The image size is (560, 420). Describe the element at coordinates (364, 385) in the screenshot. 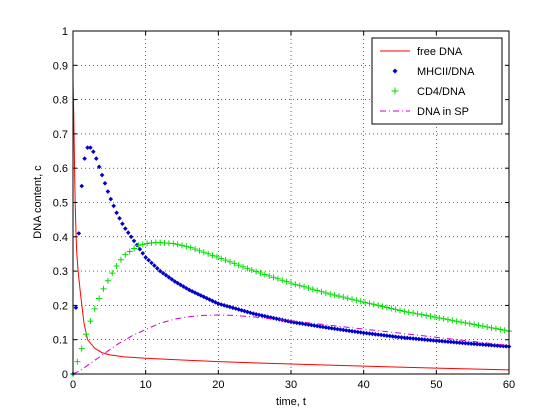

I see `x-tick-label: 40` at that location.